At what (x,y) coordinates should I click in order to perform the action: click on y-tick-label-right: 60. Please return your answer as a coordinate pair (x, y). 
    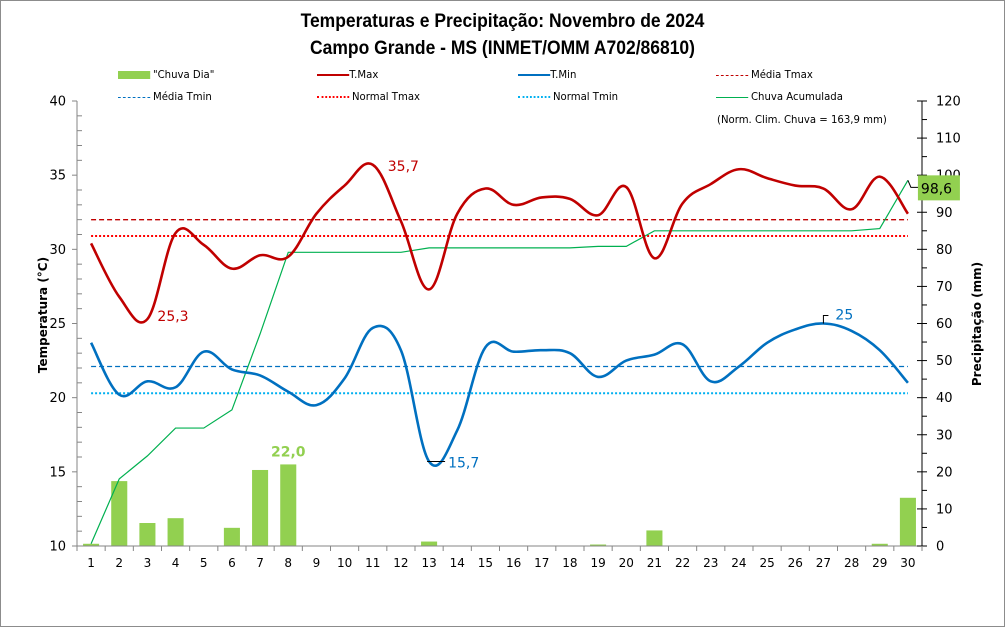
    Looking at the image, I should click on (944, 324).